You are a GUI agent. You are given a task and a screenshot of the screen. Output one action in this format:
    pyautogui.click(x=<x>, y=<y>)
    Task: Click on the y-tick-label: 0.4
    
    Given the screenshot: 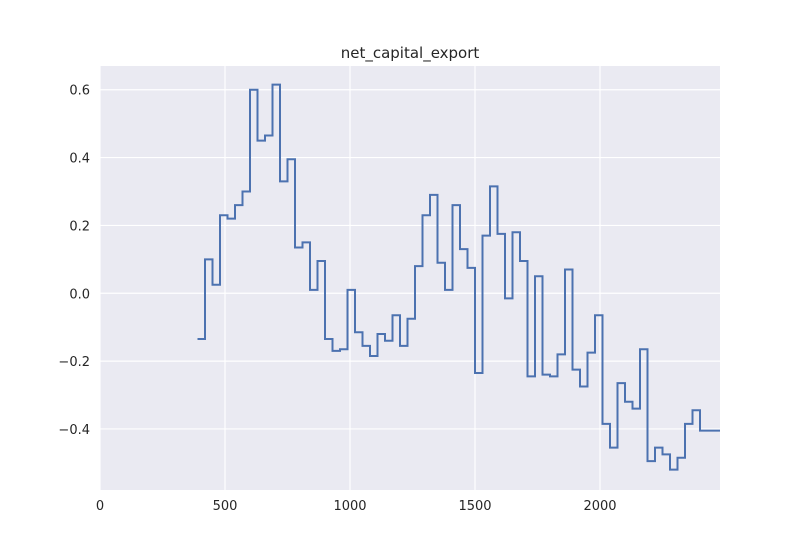 What is the action you would take?
    pyautogui.click(x=79, y=159)
    